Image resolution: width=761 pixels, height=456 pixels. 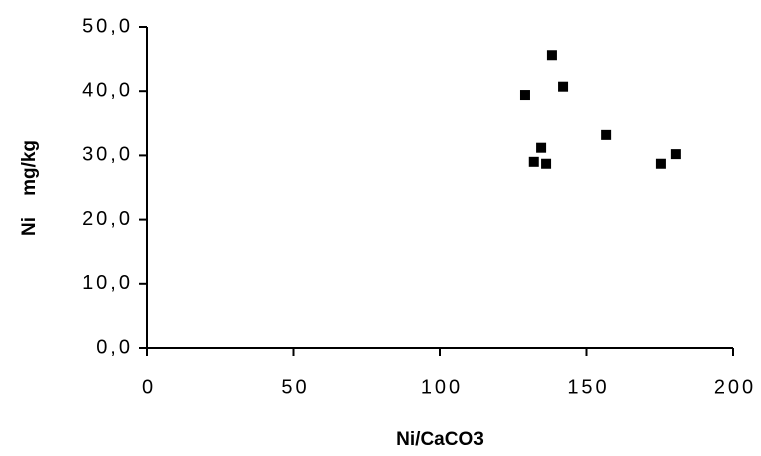 I want to click on x-tick-label: 0, so click(x=149, y=387).